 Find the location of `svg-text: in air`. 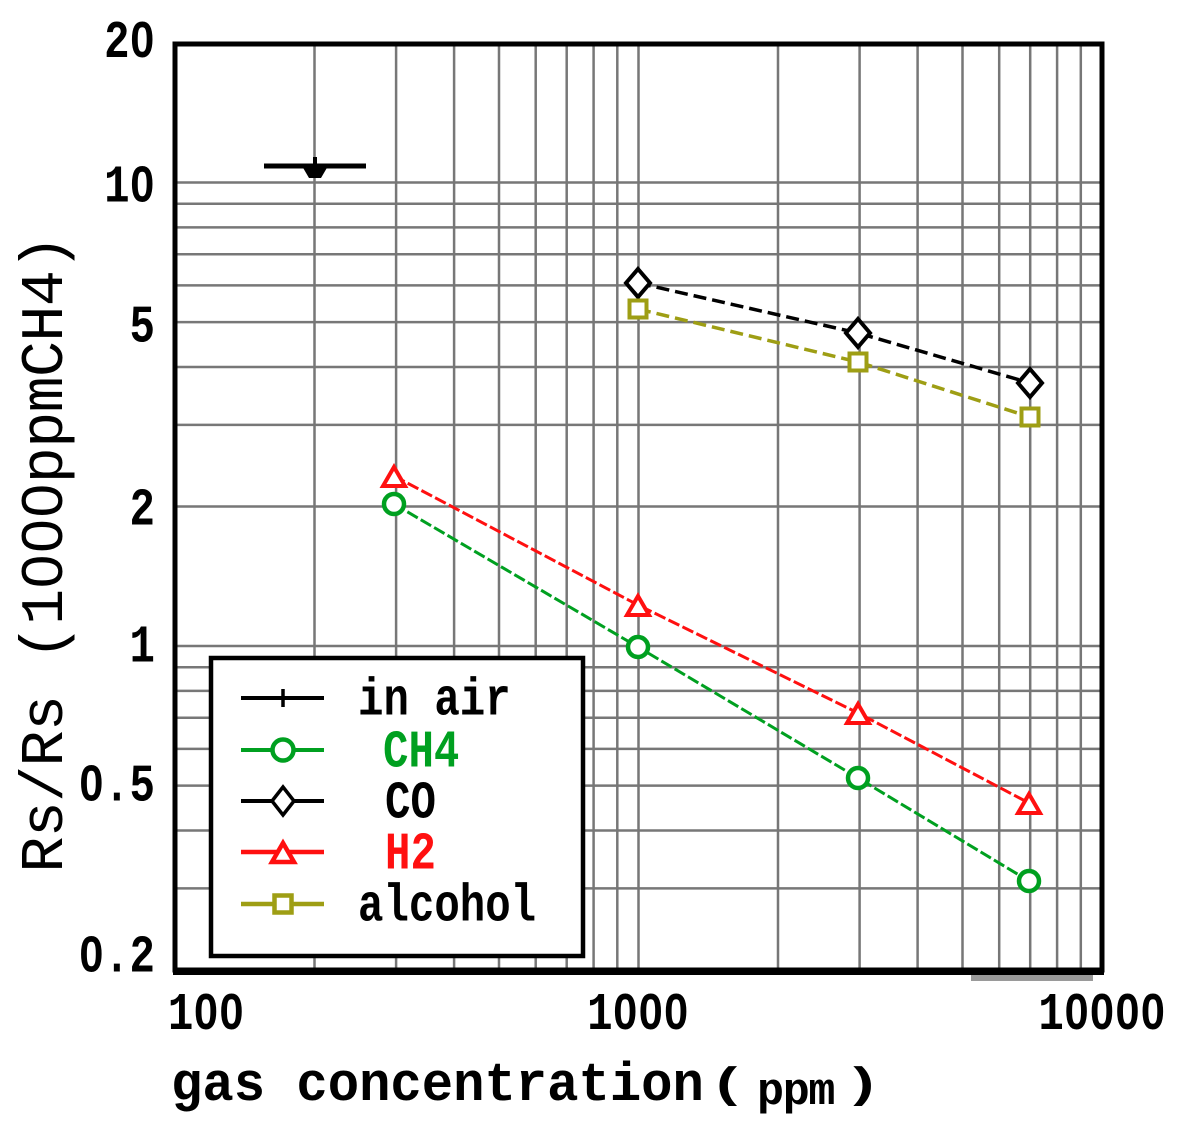

svg-text: in air is located at coordinates (434, 701).